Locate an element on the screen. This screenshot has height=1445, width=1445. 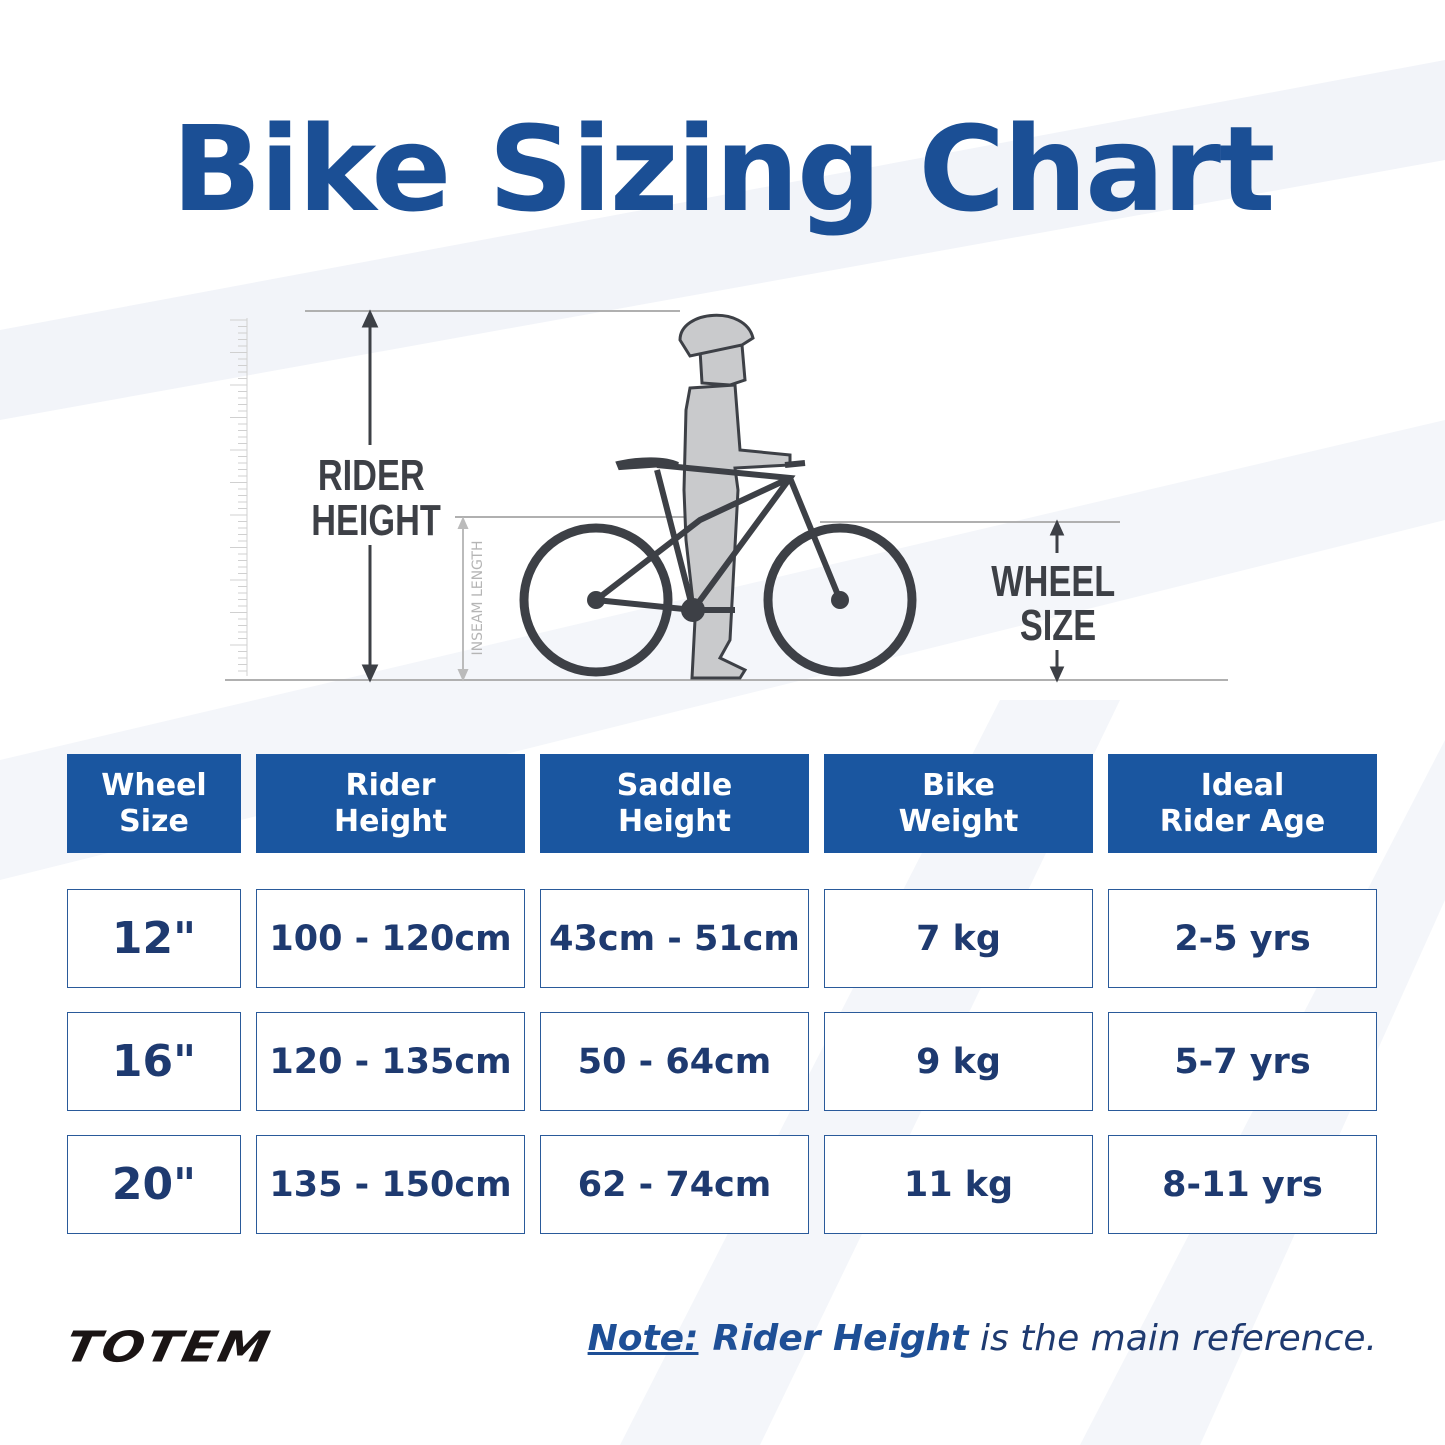
wheel-size-cell: 12" is located at coordinates (154, 938).